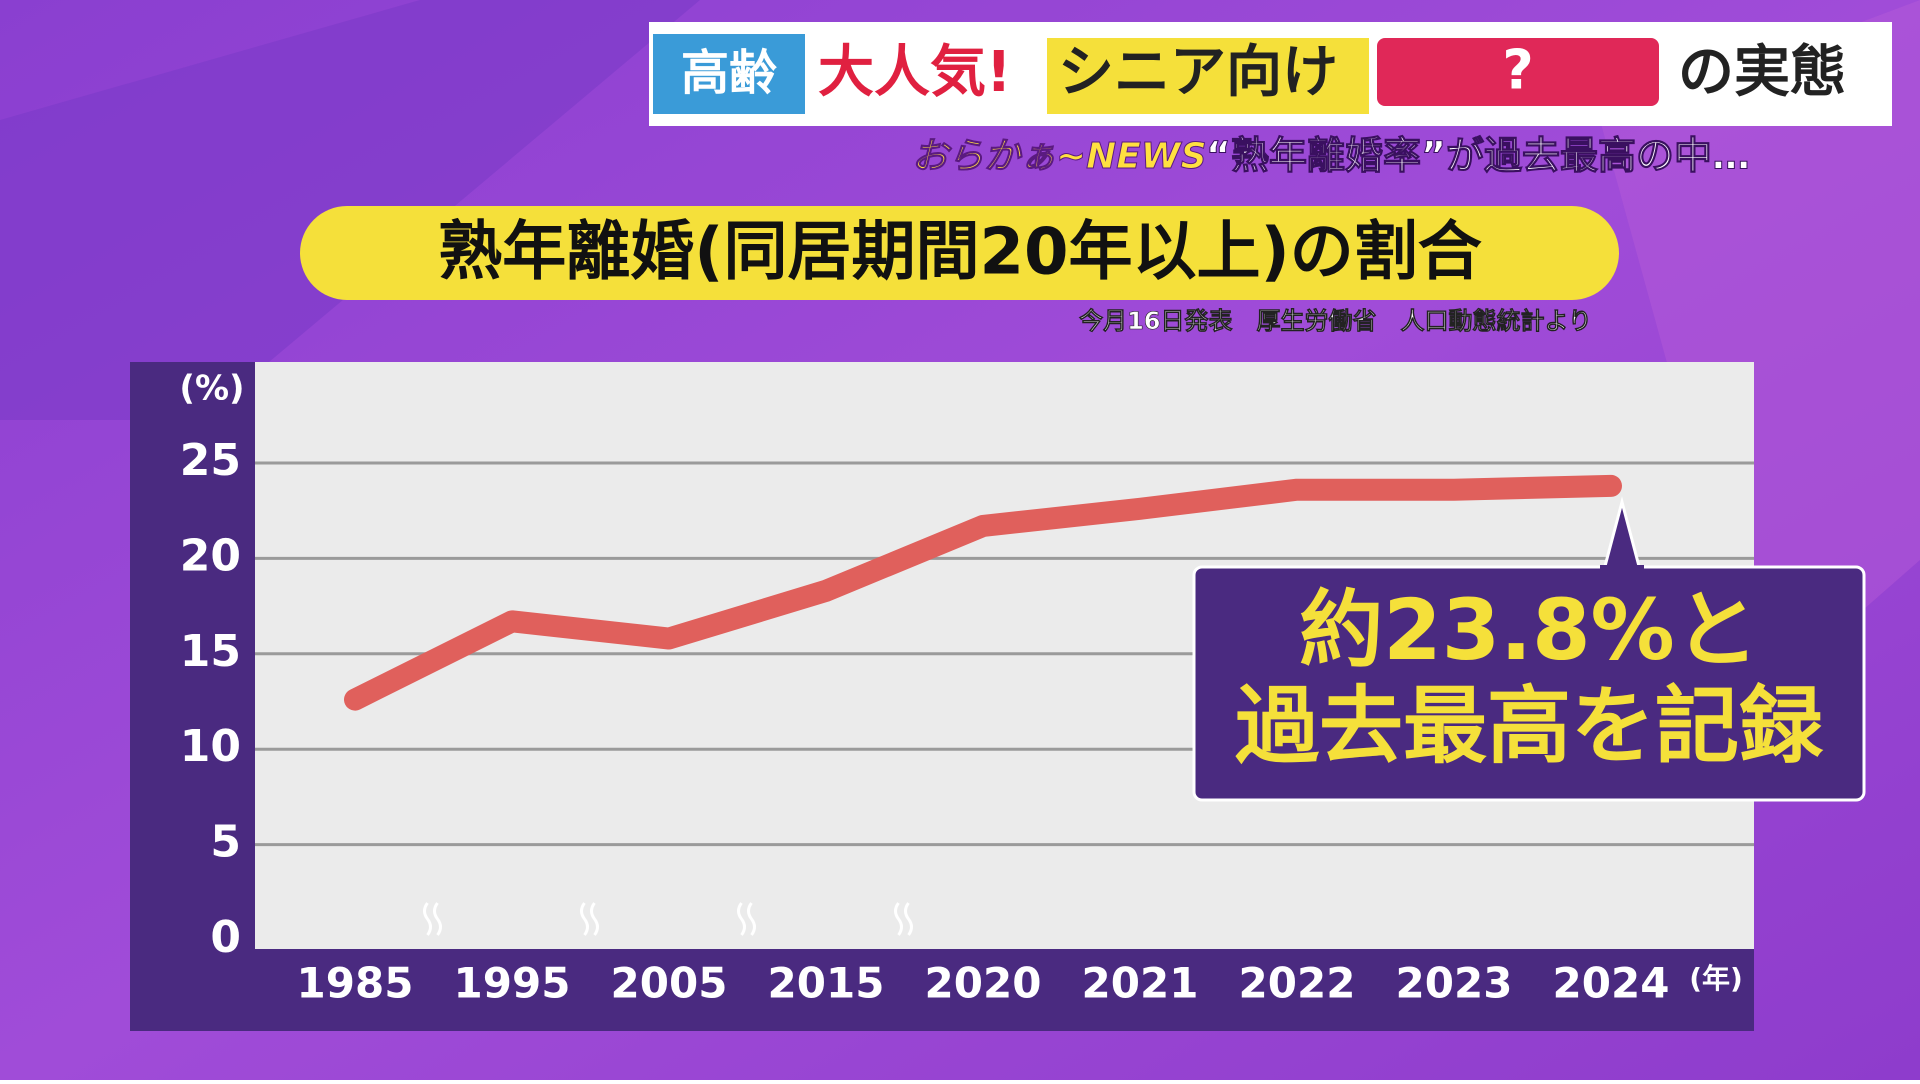 This screenshot has width=1920, height=1084. I want to click on suffix: の実態, so click(1762, 72).